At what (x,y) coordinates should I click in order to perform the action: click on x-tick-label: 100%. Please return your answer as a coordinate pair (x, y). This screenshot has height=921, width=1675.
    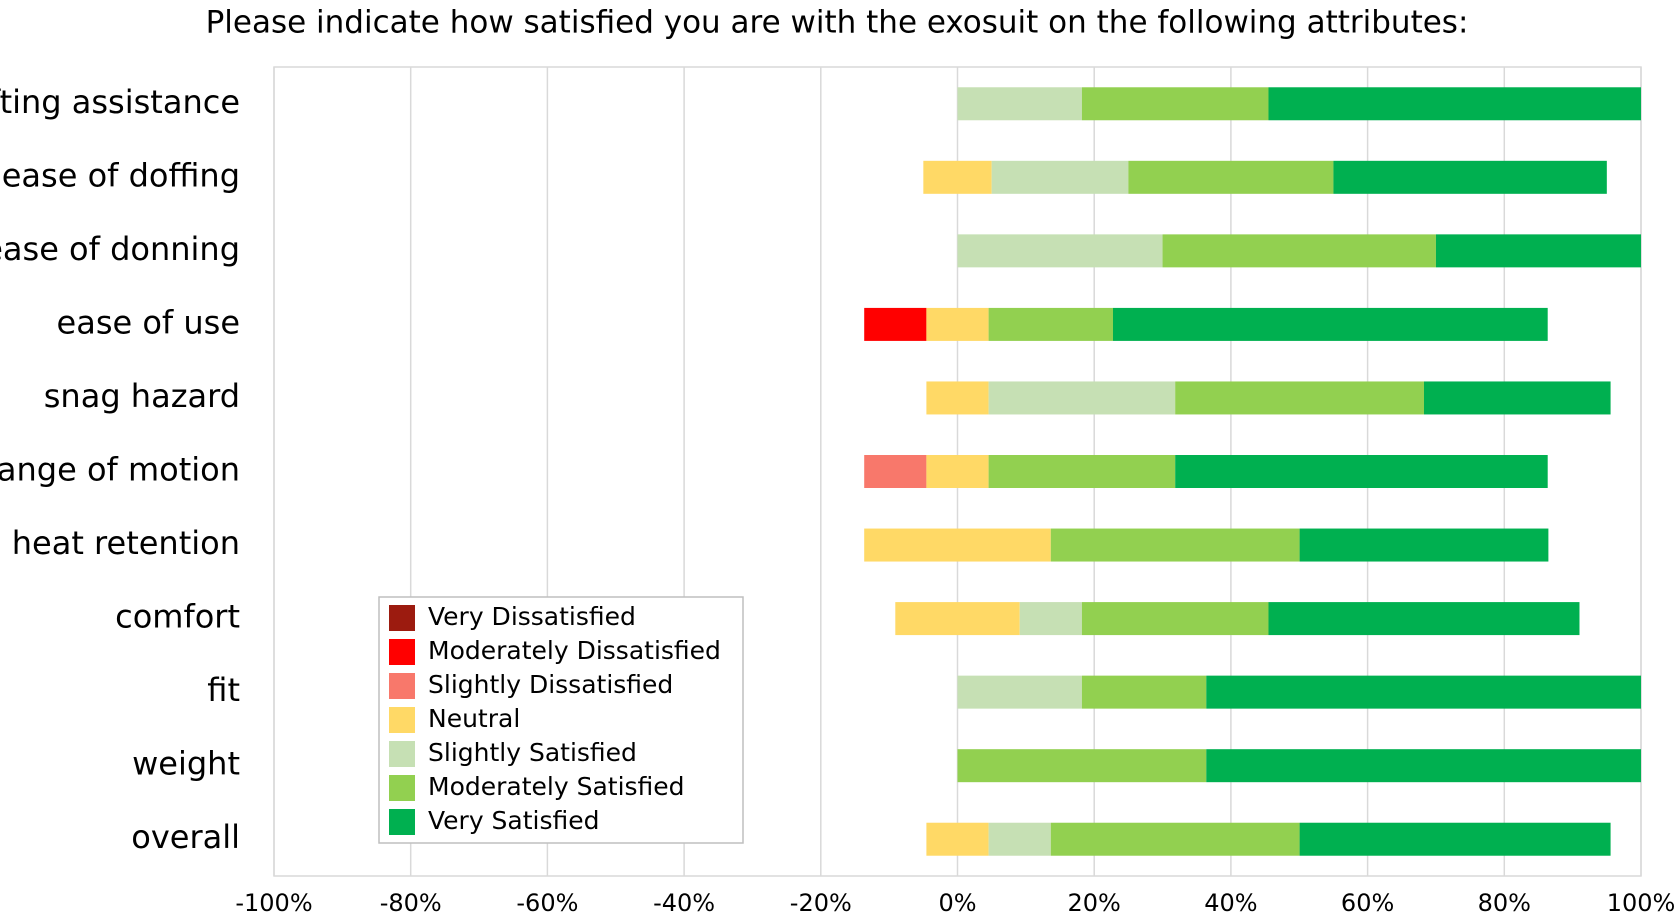
    Looking at the image, I should click on (1641, 903).